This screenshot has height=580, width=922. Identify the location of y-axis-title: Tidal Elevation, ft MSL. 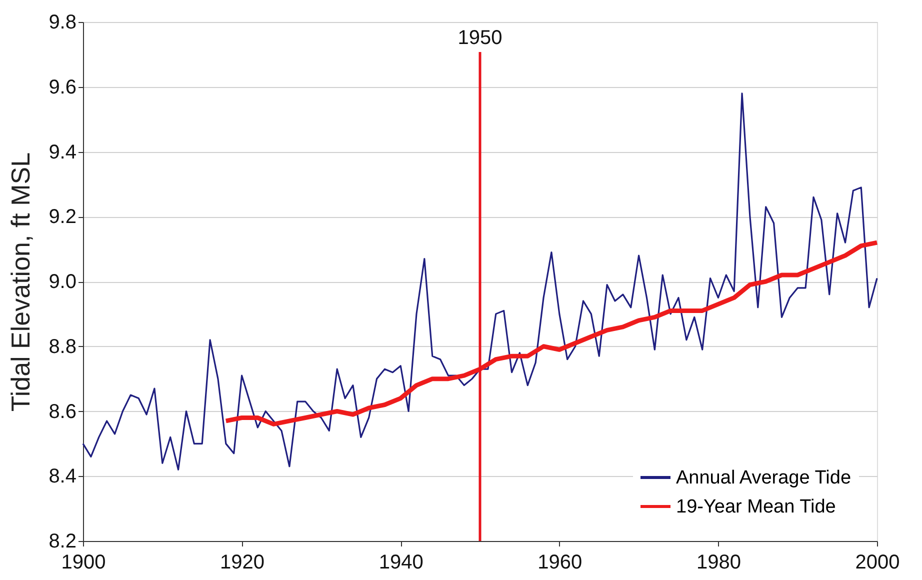
(21, 282).